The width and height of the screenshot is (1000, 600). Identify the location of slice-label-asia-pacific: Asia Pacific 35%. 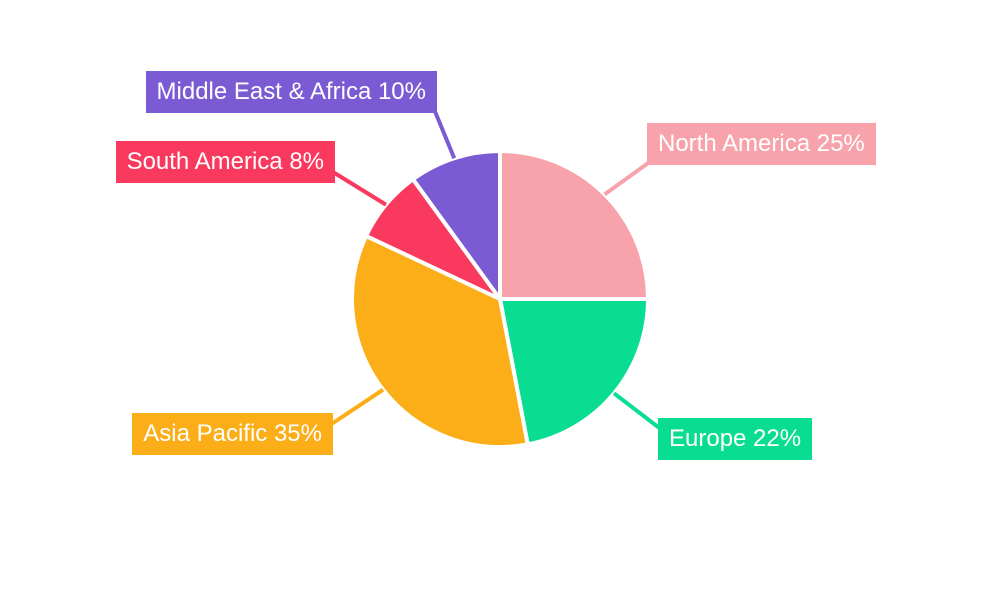
(232, 434).